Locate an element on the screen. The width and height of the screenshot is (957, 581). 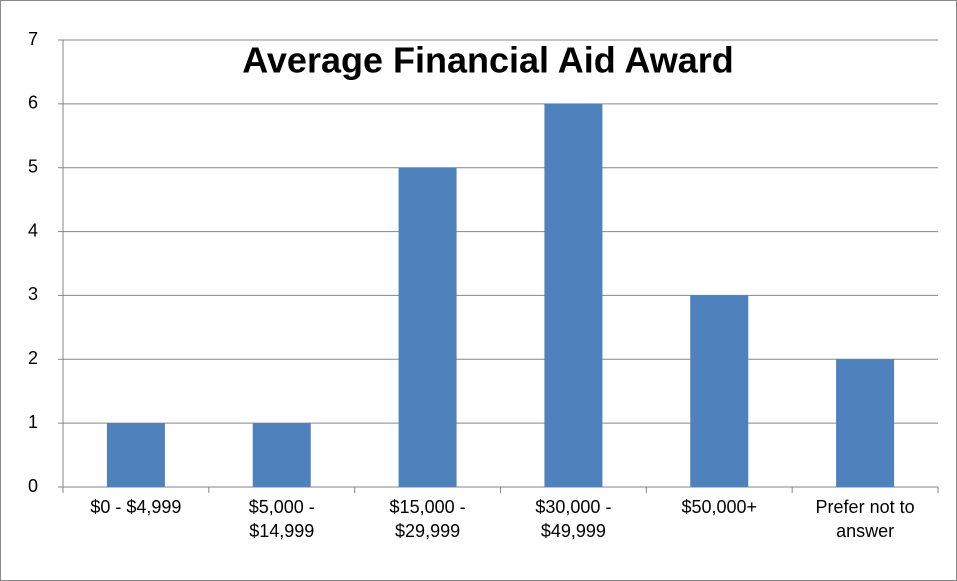
x-tick-label: $30,000 - $49,999 is located at coordinates (573, 519).